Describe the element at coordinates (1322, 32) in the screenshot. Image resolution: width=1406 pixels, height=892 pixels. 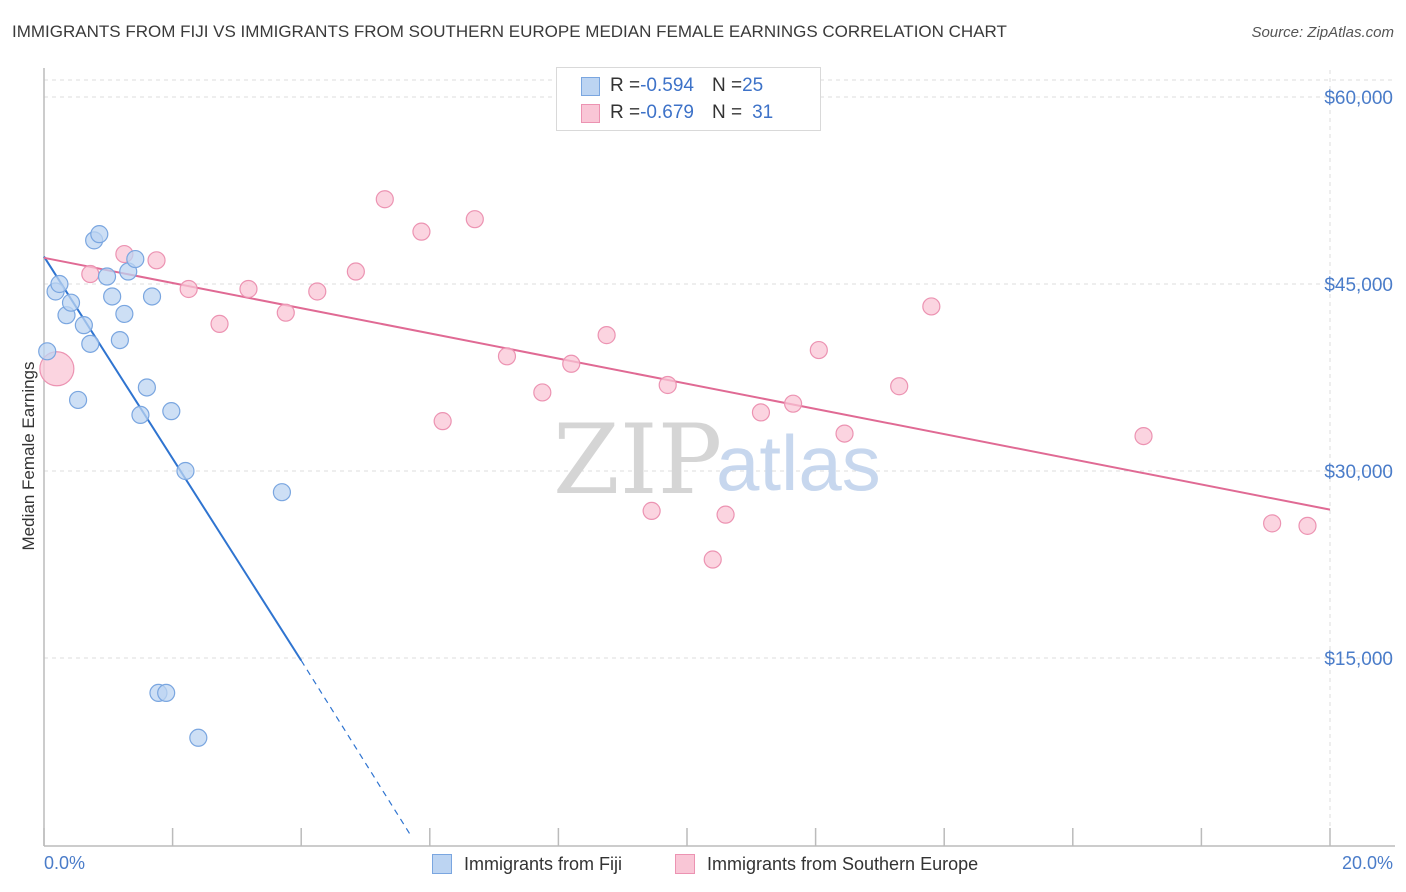
I see `source-label: Source: ZipAtlas.com` at that location.